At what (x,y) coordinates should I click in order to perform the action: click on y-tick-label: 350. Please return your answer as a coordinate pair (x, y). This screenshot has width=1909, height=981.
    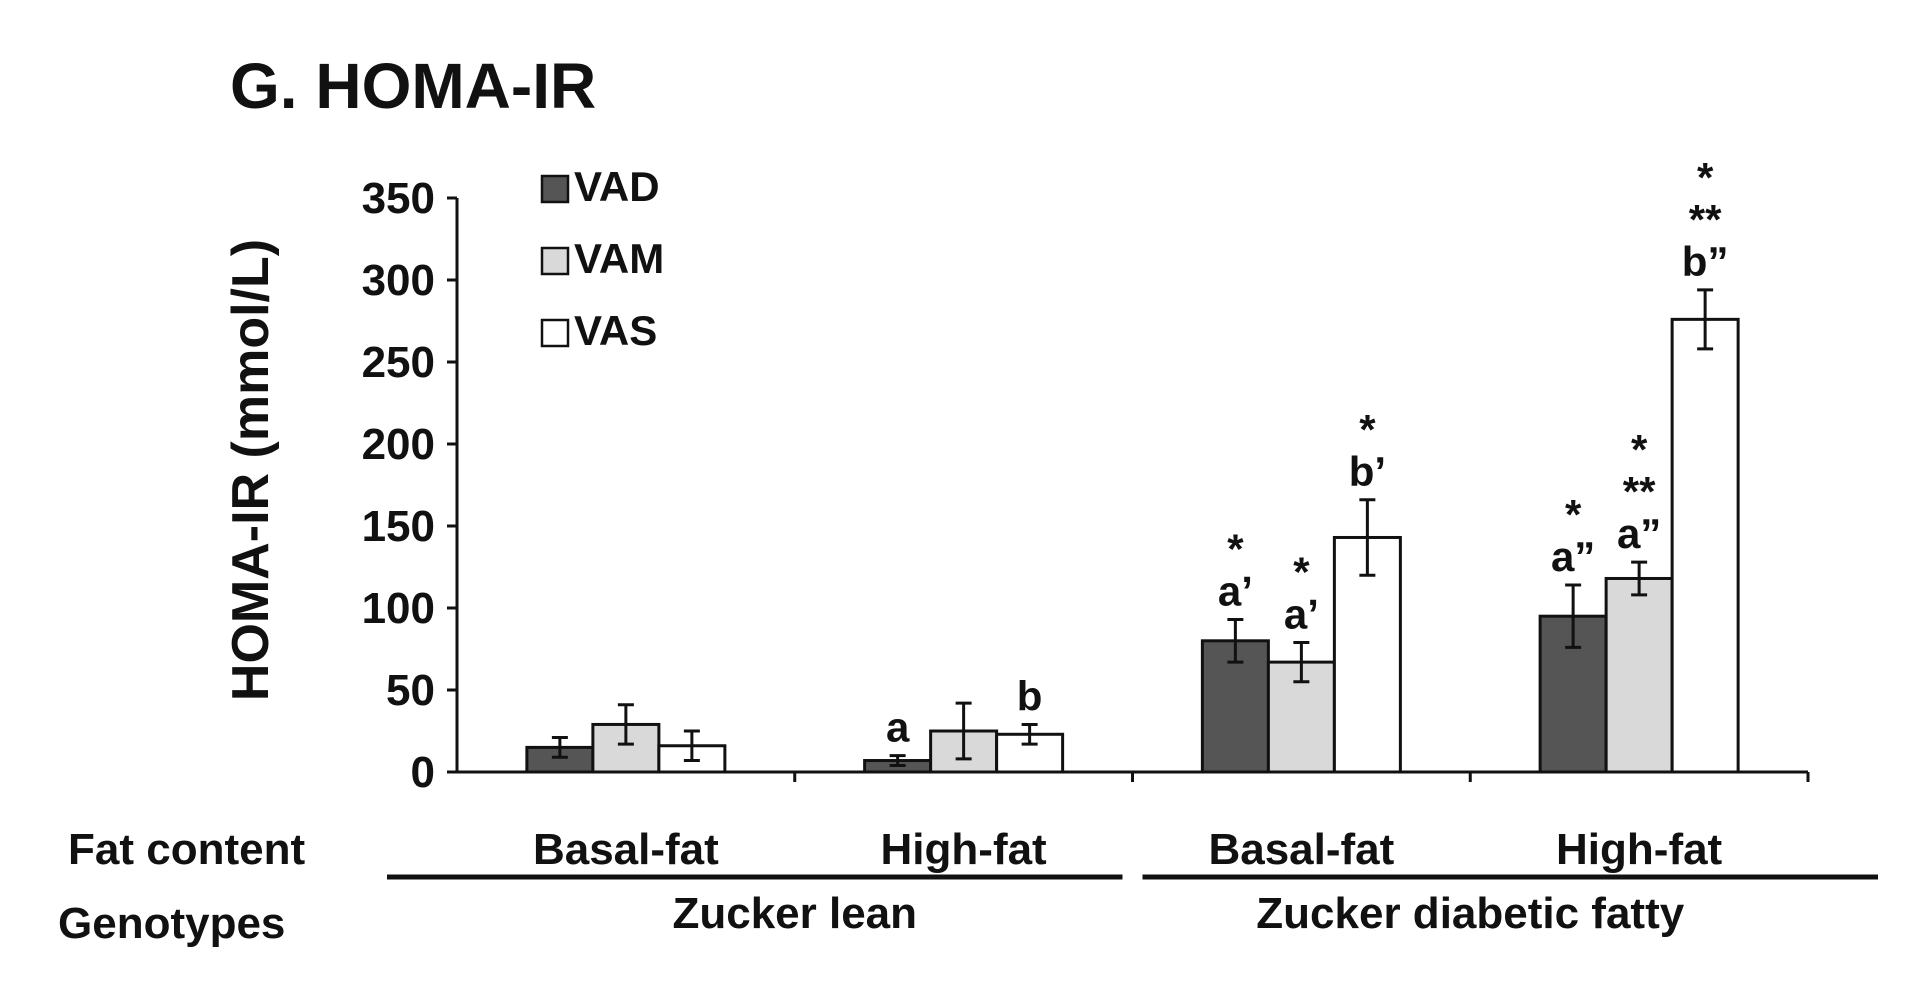
    Looking at the image, I should click on (398, 198).